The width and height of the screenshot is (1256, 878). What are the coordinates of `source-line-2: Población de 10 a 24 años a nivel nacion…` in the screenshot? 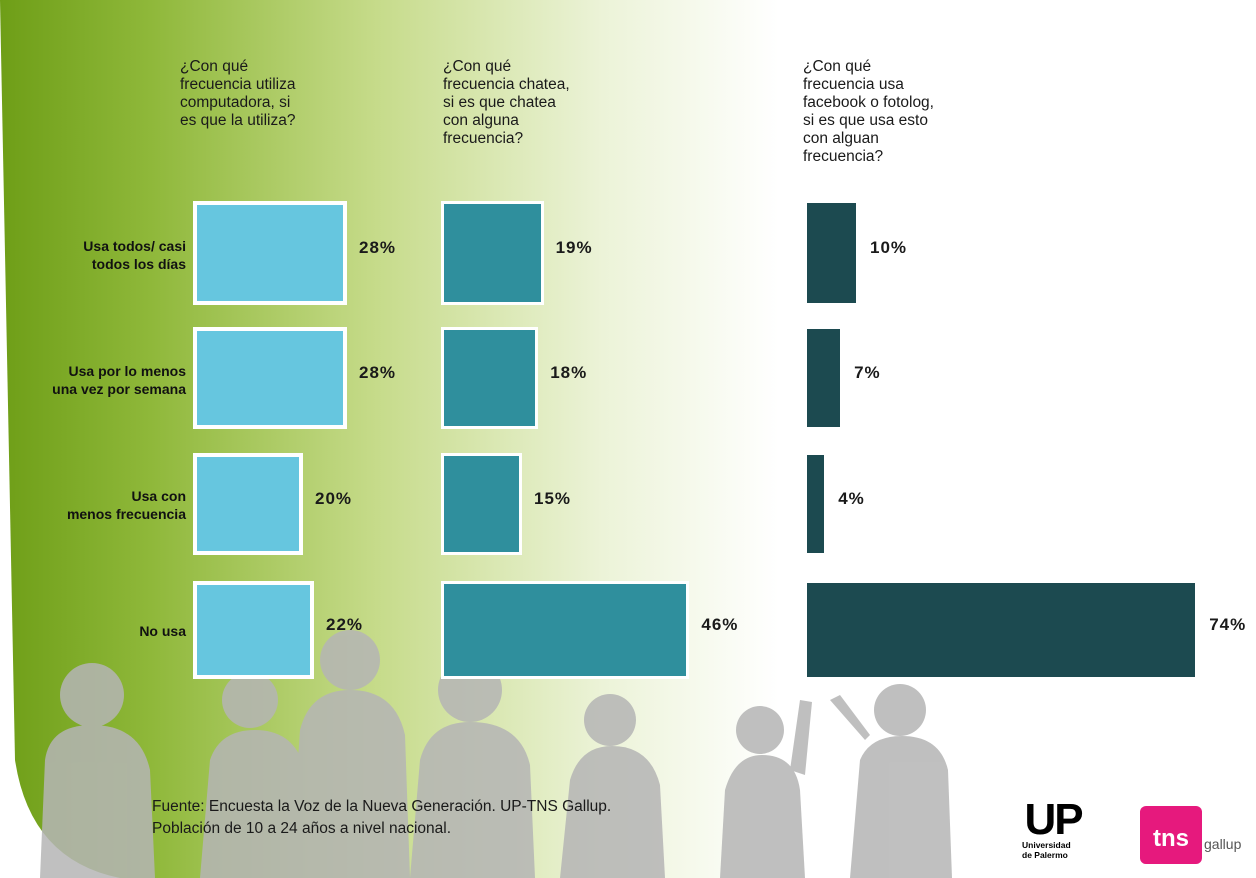 It's located at (302, 828).